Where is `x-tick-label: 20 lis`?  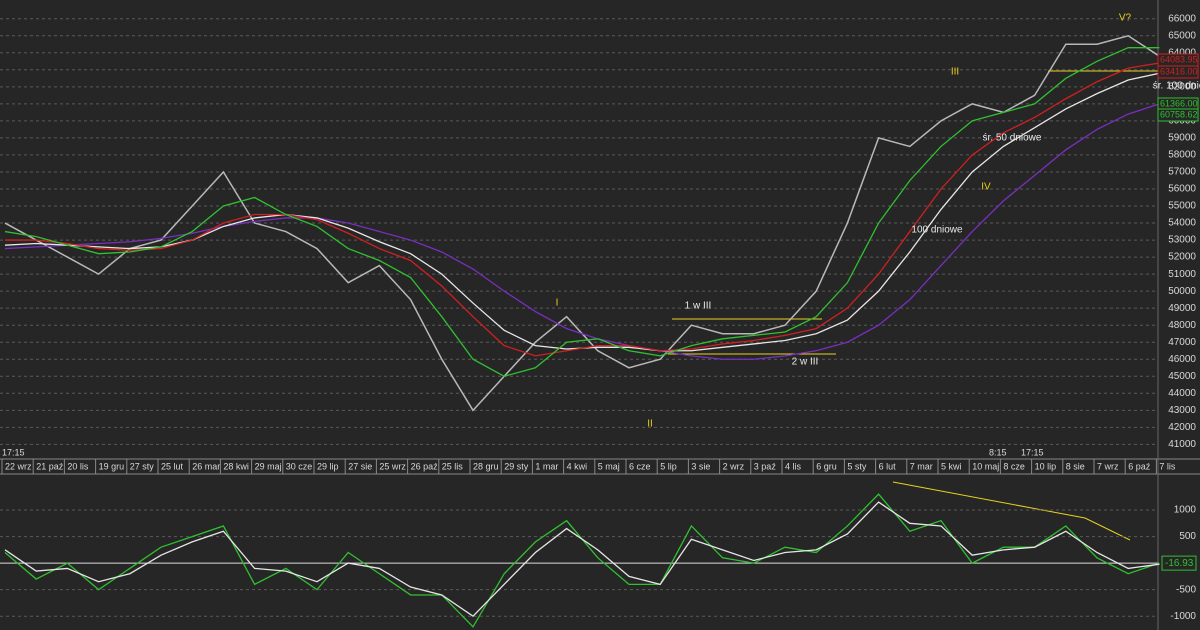
x-tick-label: 20 lis is located at coordinates (78, 466).